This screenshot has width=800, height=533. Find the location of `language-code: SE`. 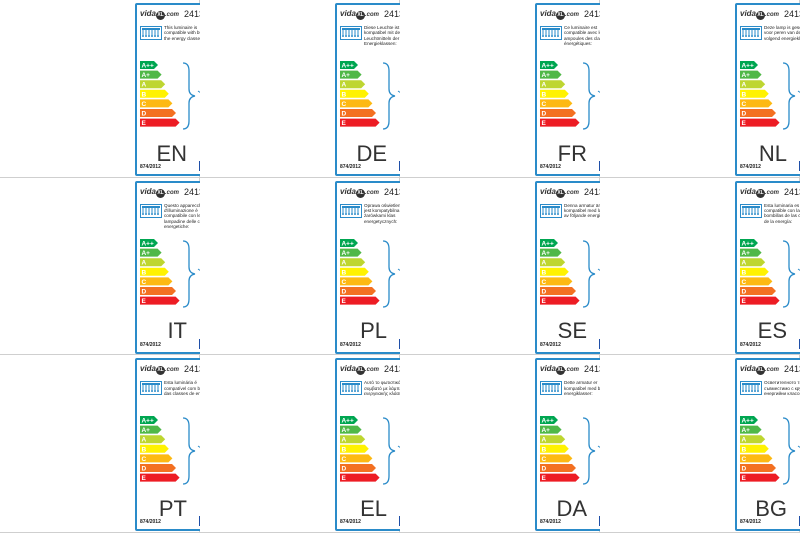

language-code: SE is located at coordinates (572, 331).